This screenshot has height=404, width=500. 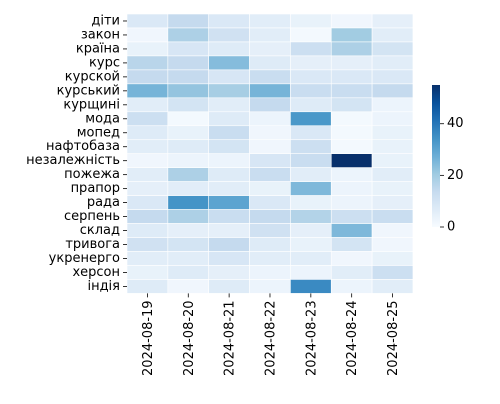 I want to click on heatmap-cell-курський-2024-08-22, so click(x=270, y=91).